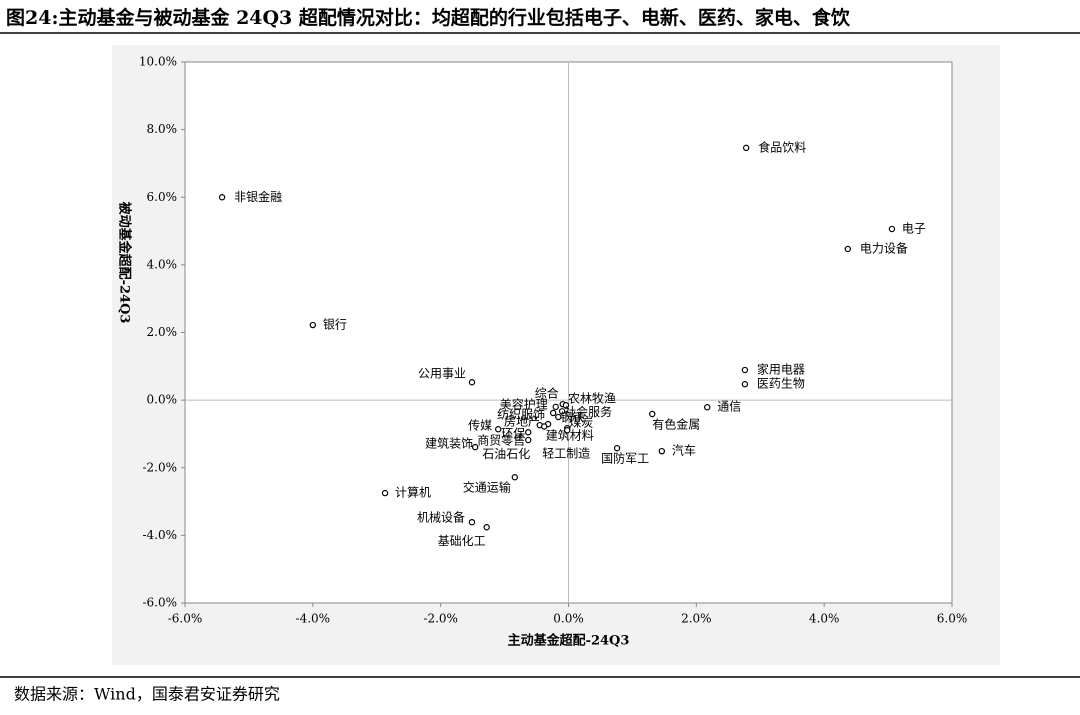 The height and width of the screenshot is (715, 1080). What do you see at coordinates (487, 487) in the screenshot?
I see `point-label: 交通运输` at bounding box center [487, 487].